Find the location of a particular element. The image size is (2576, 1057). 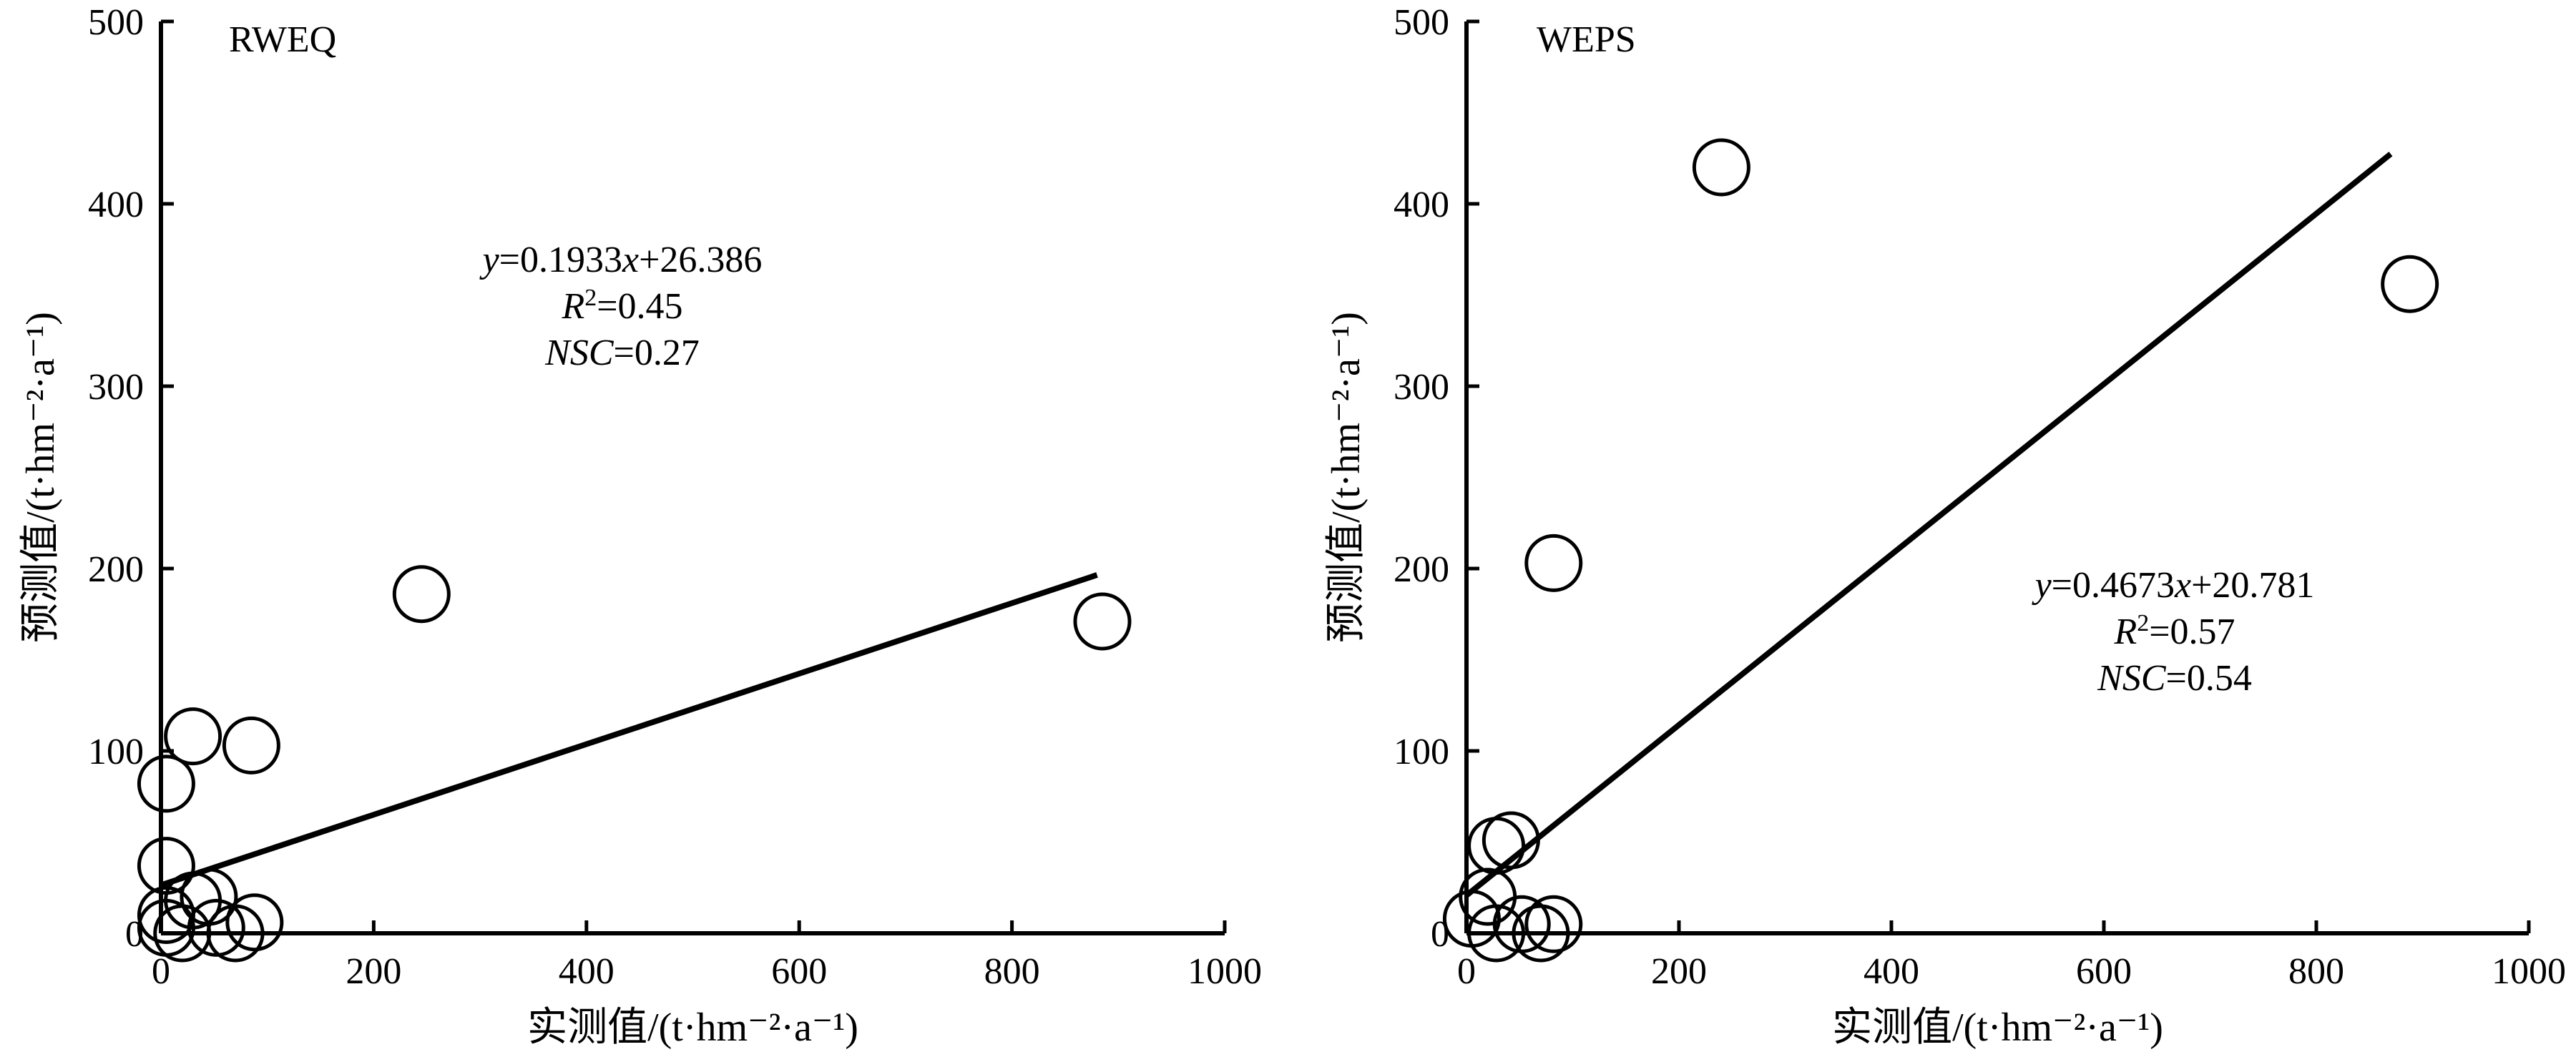

panel-label: RWEQ is located at coordinates (282, 39).